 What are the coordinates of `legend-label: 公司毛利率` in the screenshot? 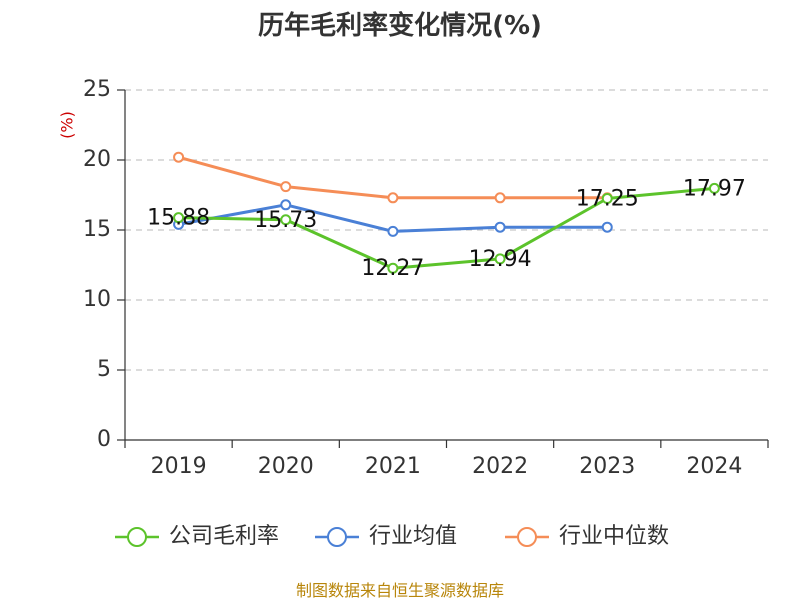 It's located at (224, 536).